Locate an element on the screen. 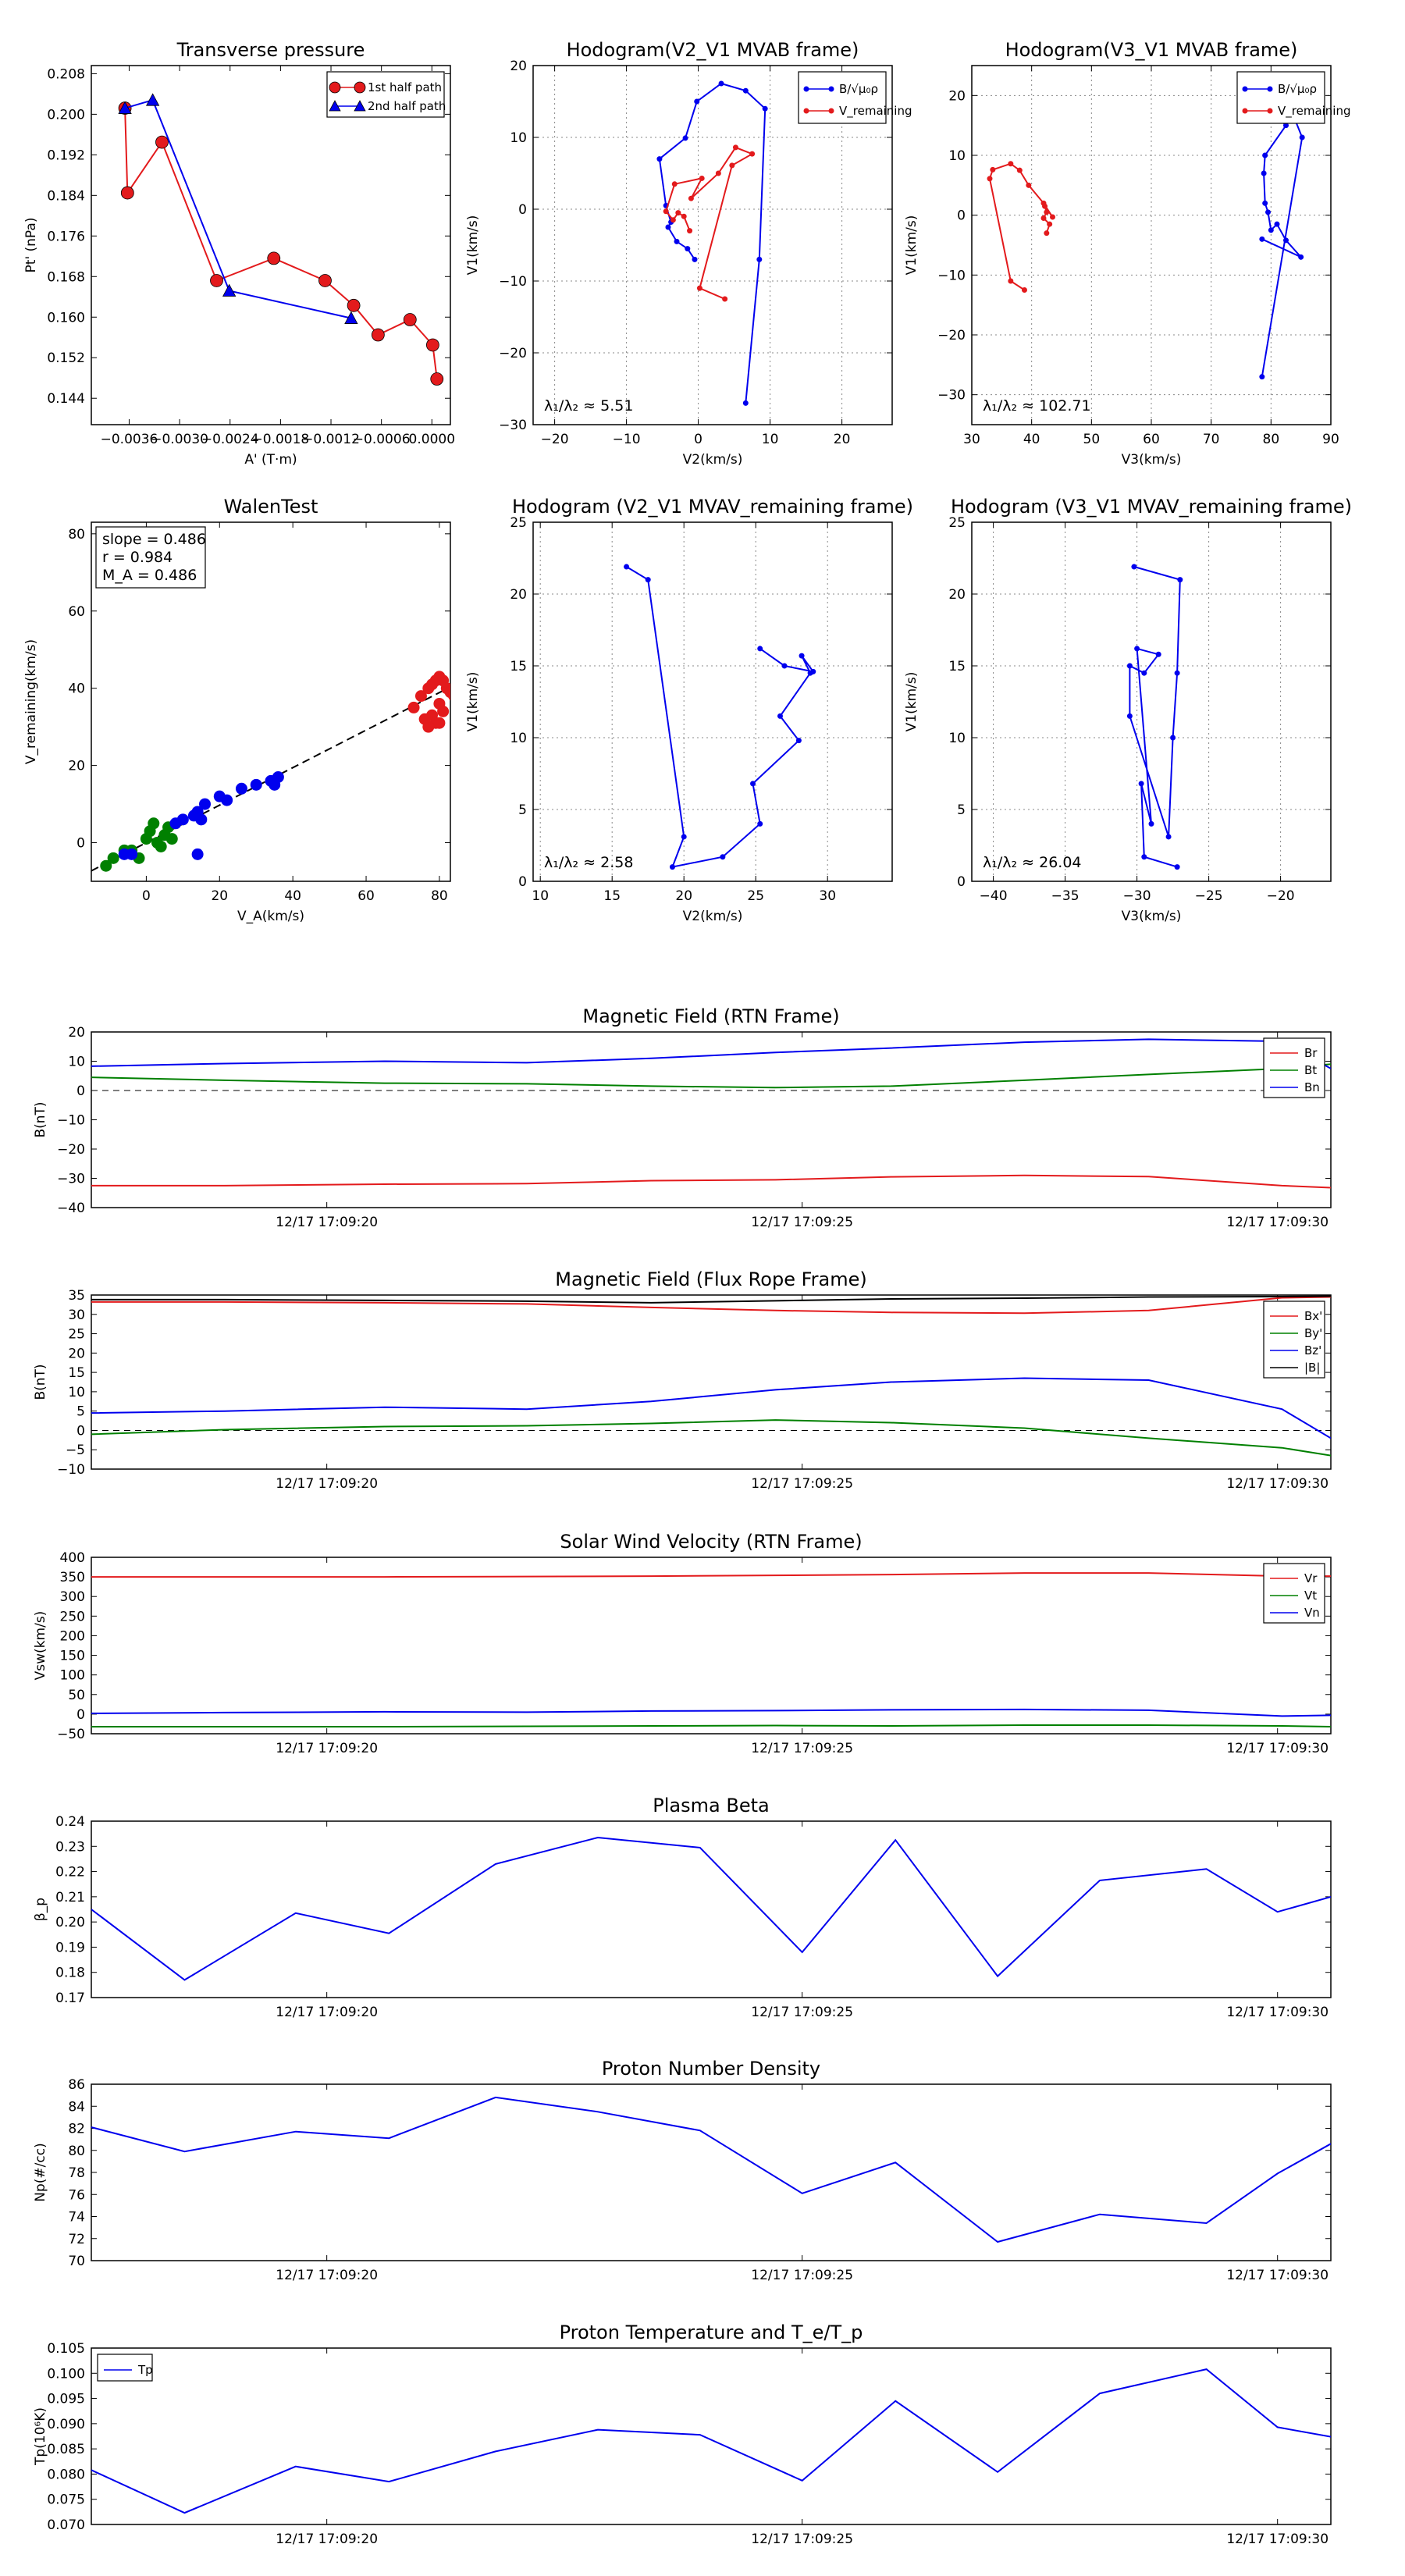  x-tick-label: 12/17 17:09:30 is located at coordinates (1278, 2275).